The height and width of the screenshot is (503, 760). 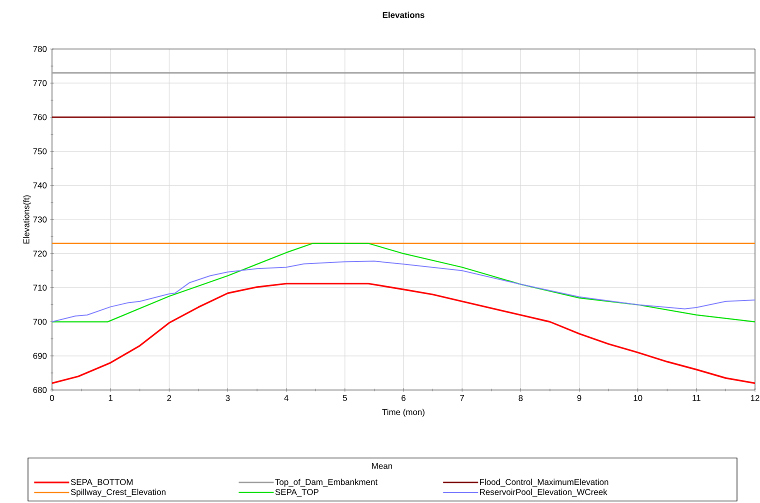 I want to click on x-tick-label: 3, so click(x=228, y=398).